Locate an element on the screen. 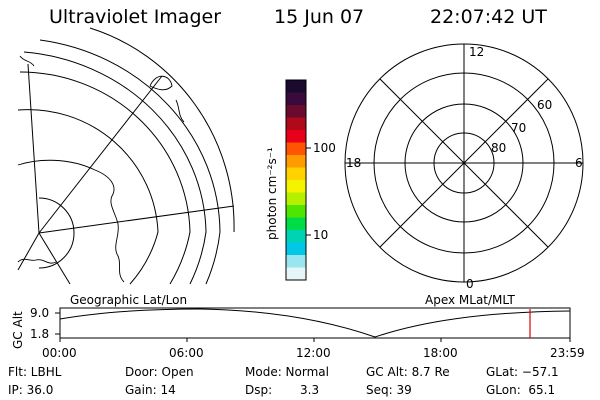 The width and height of the screenshot is (600, 400). gain-info: Gain: 14 is located at coordinates (150, 390).